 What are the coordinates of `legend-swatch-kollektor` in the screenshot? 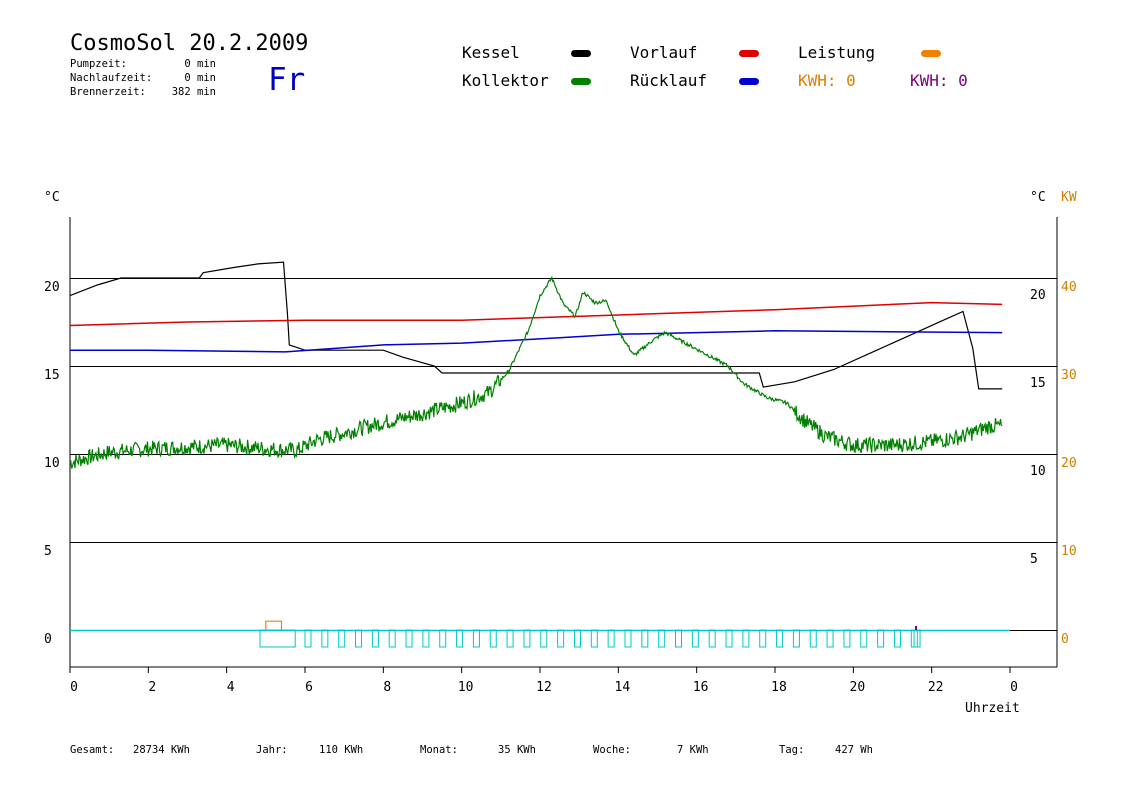 It's located at (581, 81).